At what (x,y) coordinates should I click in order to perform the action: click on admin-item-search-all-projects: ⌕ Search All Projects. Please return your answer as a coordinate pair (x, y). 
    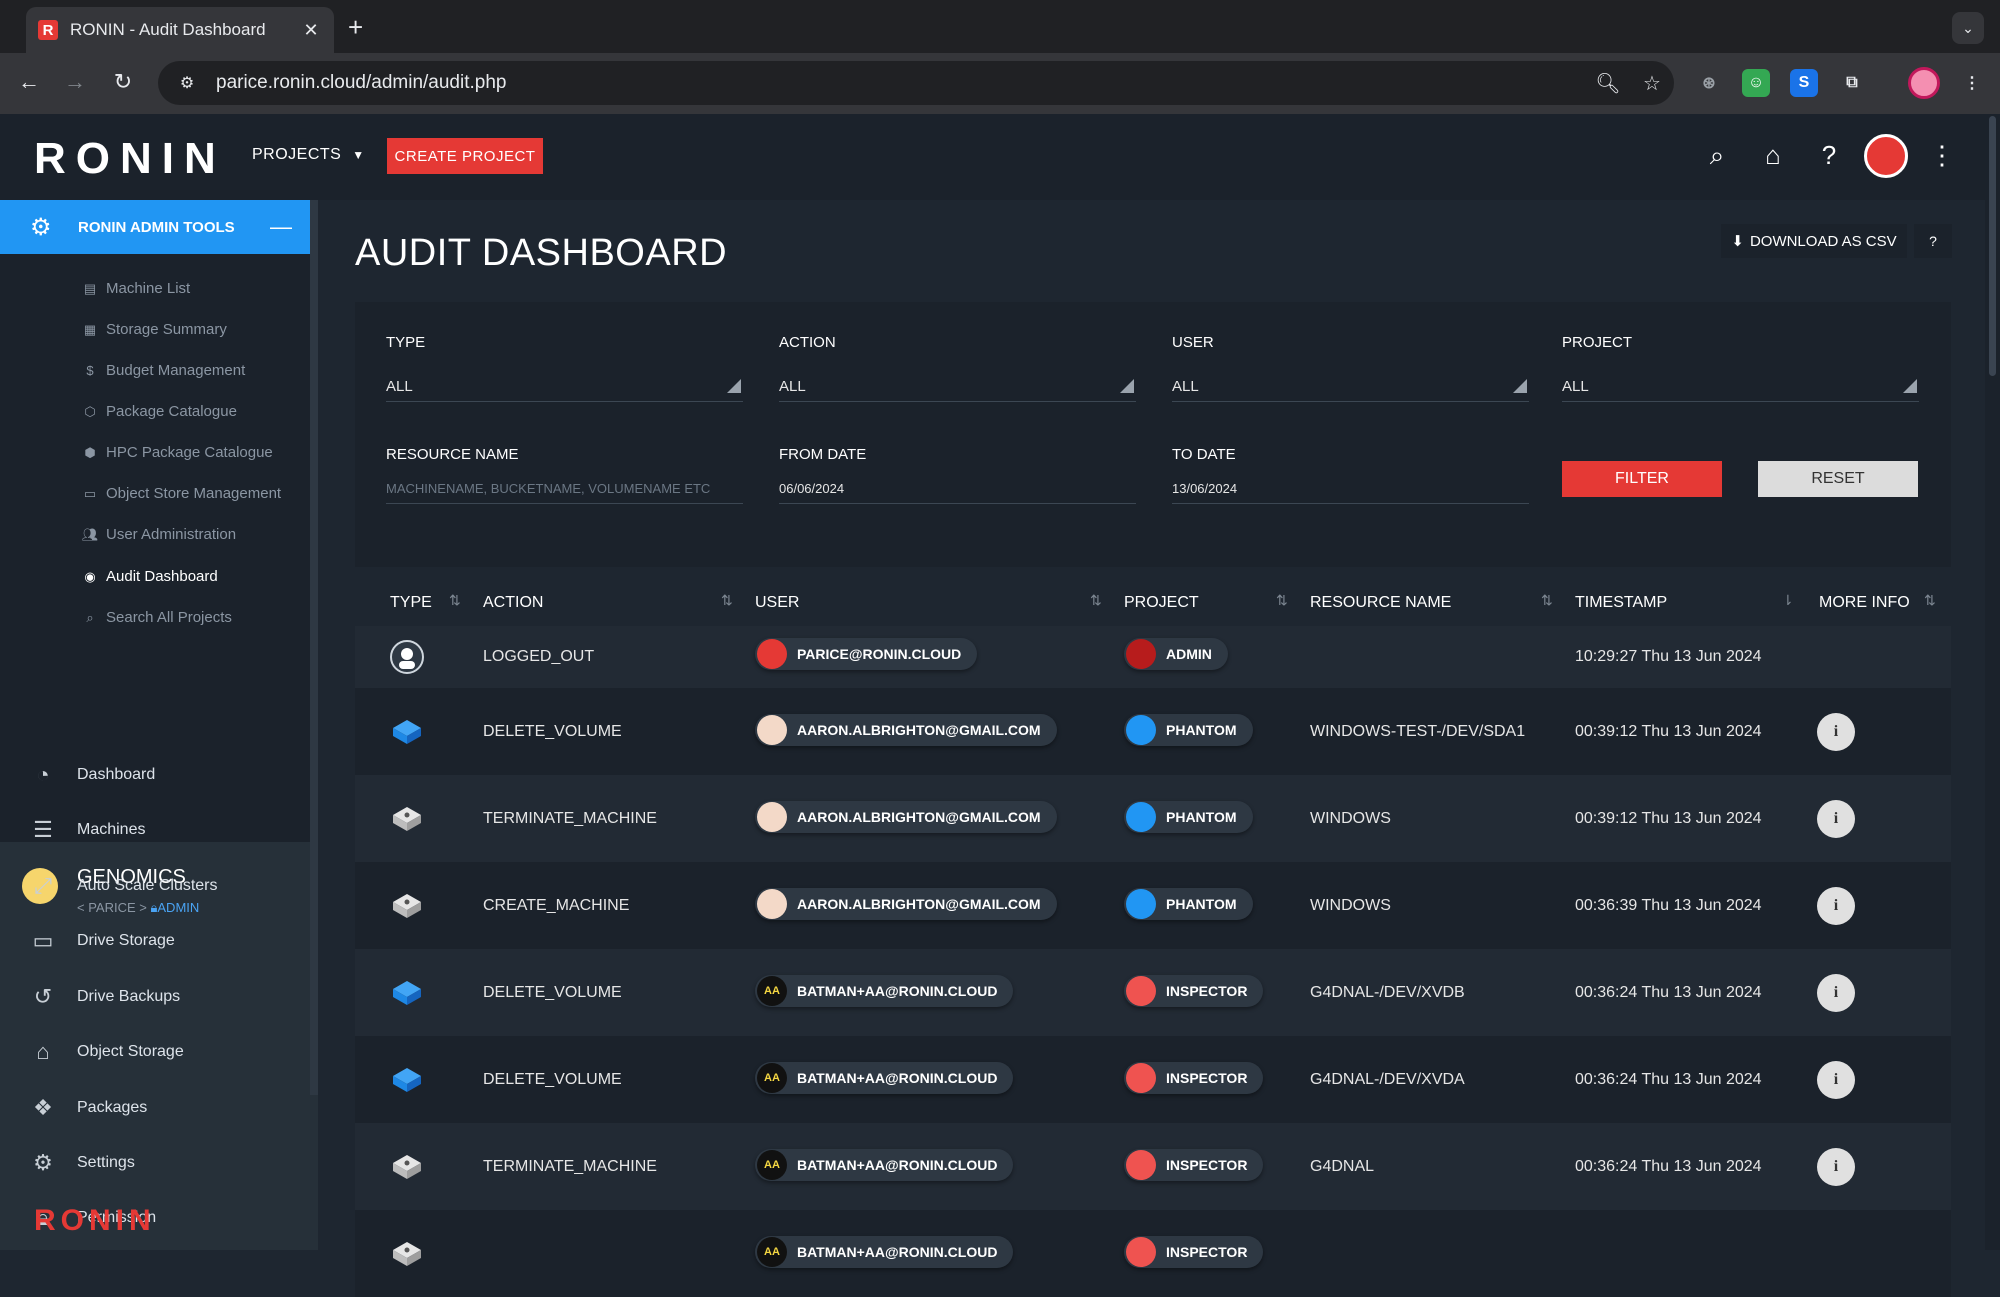
    Looking at the image, I should click on (156, 617).